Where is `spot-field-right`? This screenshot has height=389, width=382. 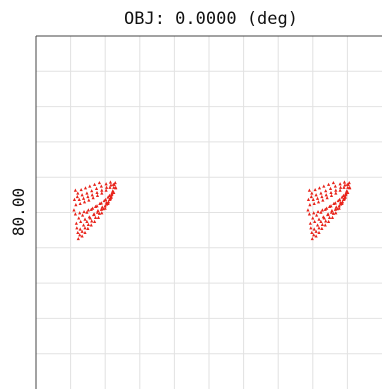 spot-field-right is located at coordinates (329, 210).